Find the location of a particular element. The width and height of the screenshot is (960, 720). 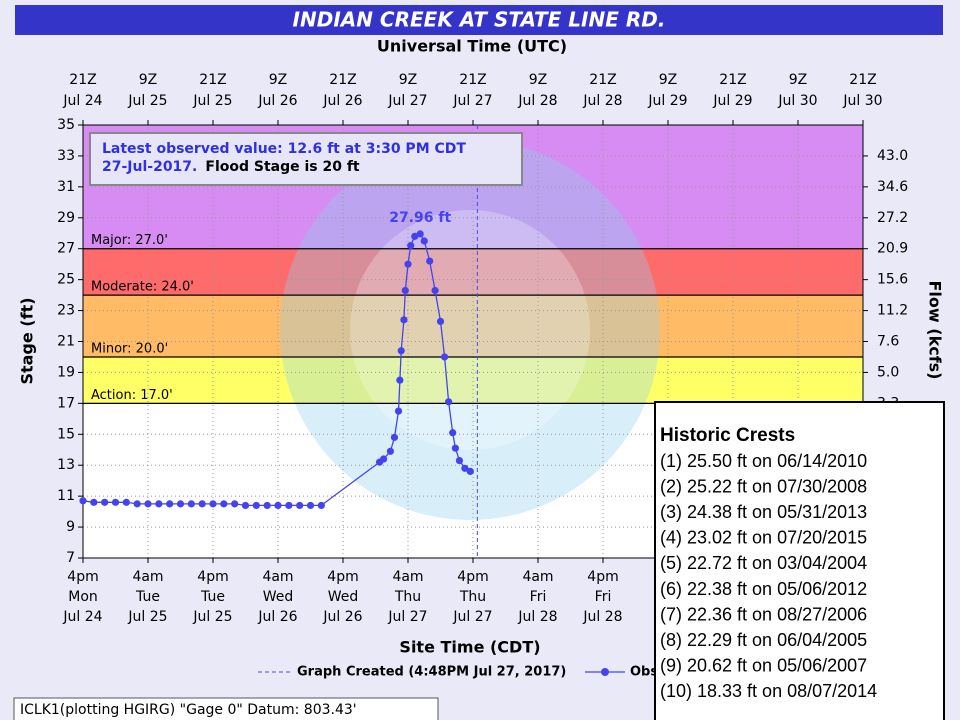

y-tick-label: 33 is located at coordinates (66, 156).